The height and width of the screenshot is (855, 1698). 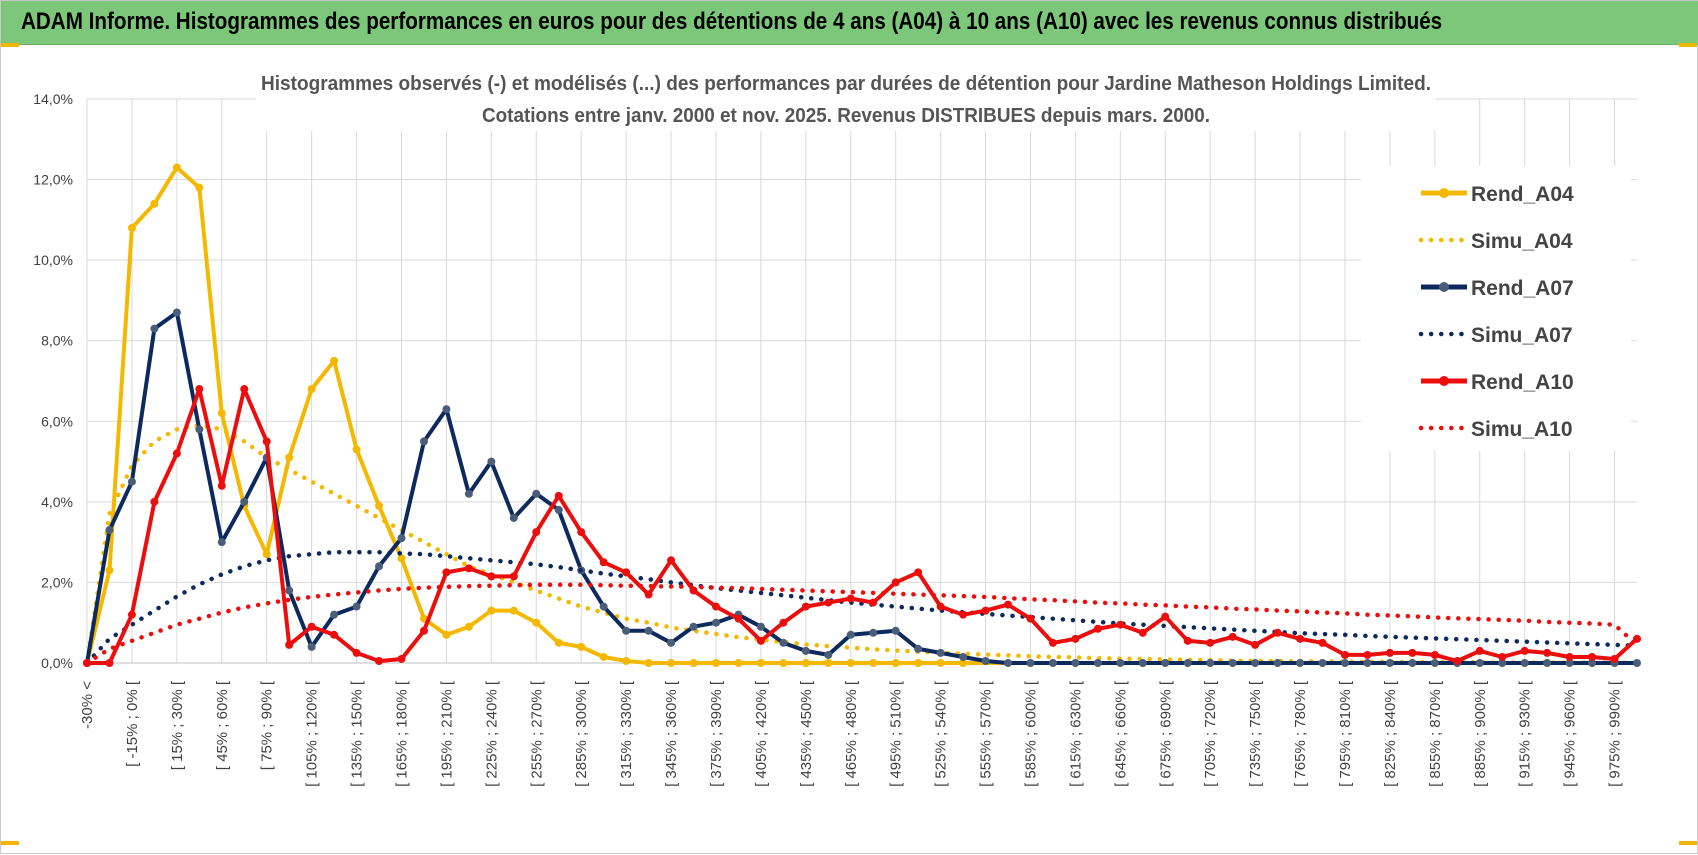 What do you see at coordinates (177, 725) in the screenshot?
I see `x-tick-label: [ 15% ; 30% [` at bounding box center [177, 725].